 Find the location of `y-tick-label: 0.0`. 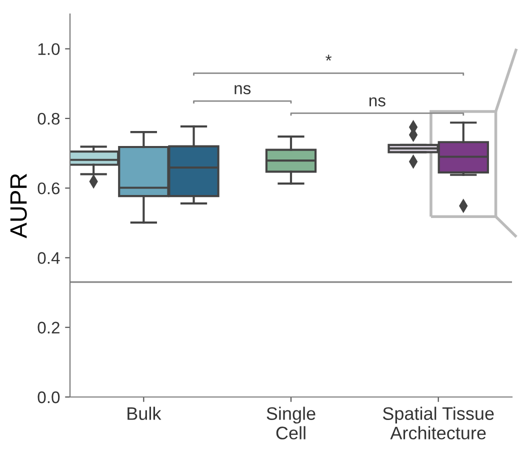

y-tick-label: 0.0 is located at coordinates (49, 397).